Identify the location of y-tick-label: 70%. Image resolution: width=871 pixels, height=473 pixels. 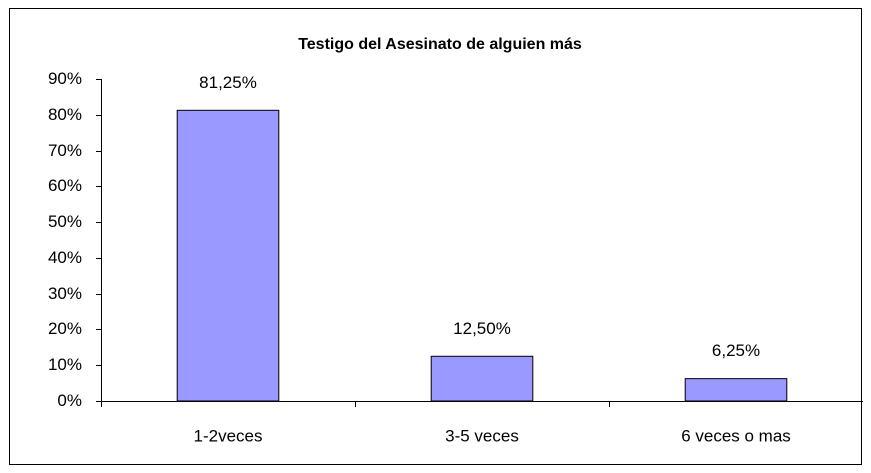
(65, 150).